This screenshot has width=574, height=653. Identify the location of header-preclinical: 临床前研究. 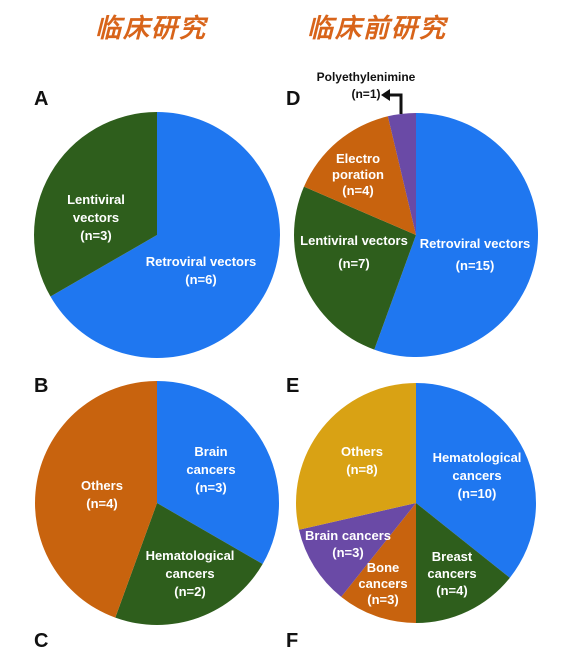
(377, 29).